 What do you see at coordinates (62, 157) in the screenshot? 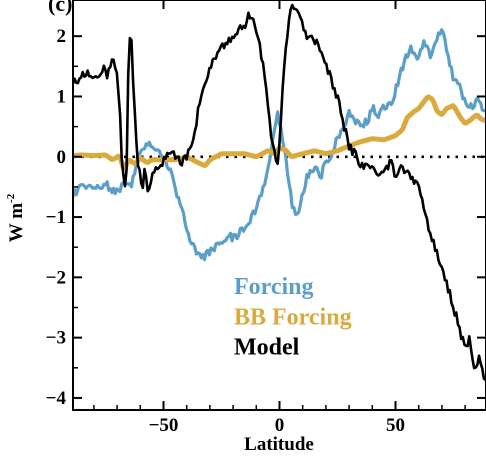
I see `y-tick-label: 0` at bounding box center [62, 157].